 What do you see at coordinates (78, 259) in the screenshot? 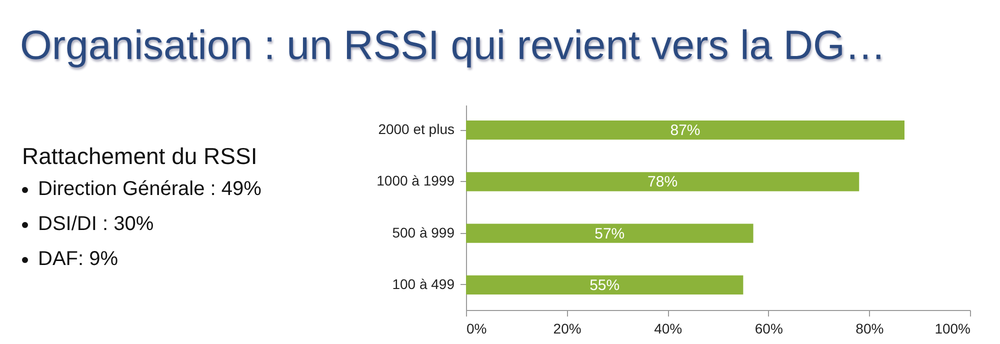
I see `text: DAF: 9%` at bounding box center [78, 259].